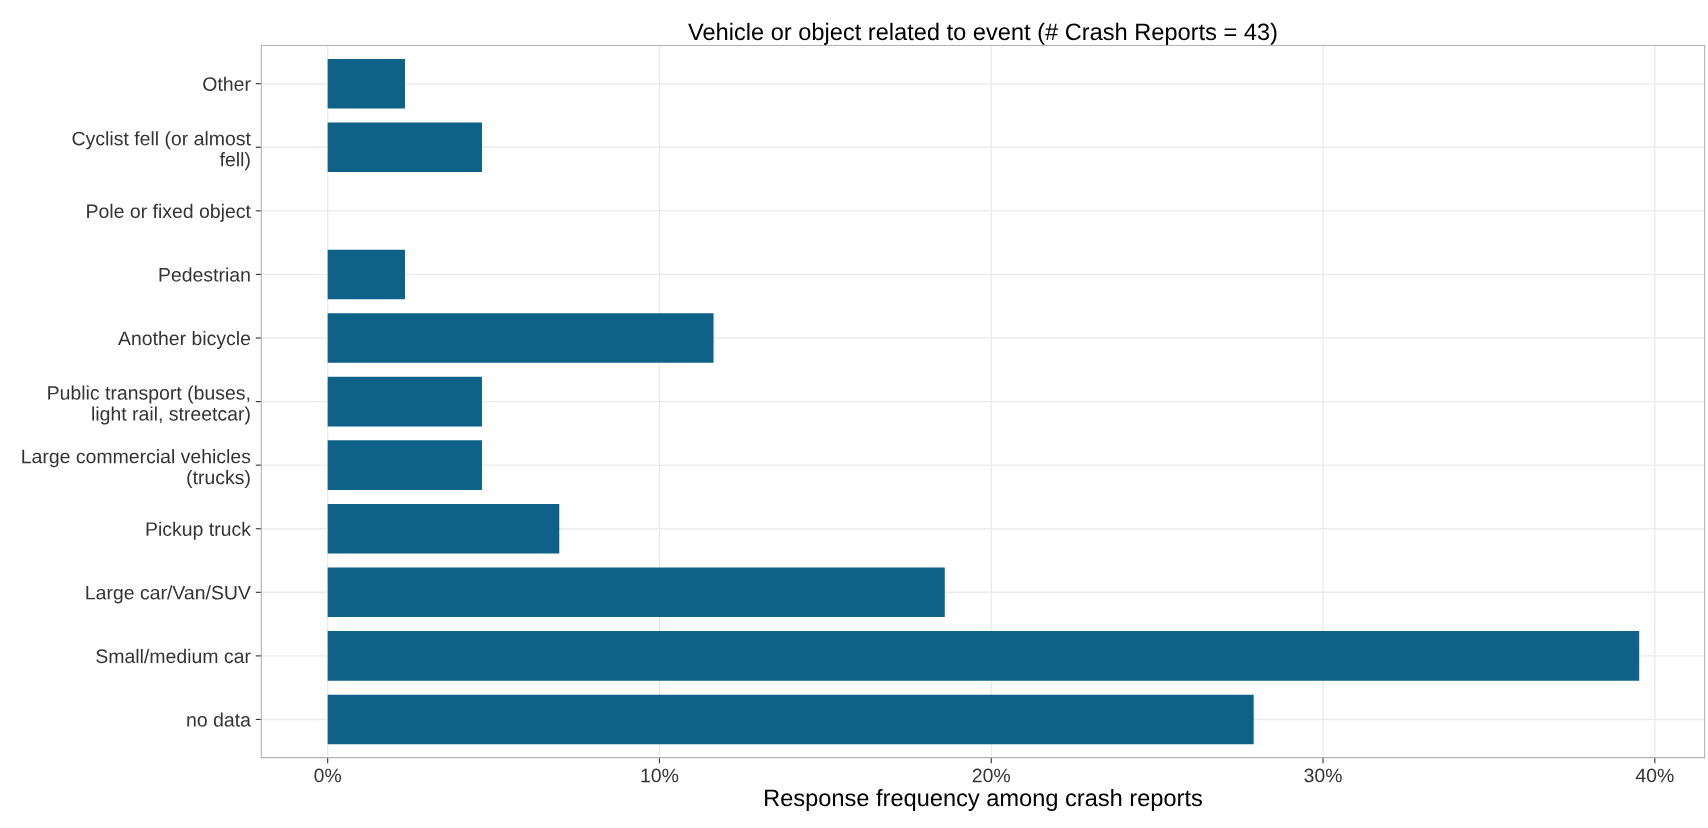 This screenshot has height=828, width=1708. I want to click on x-tick-label: 20%, so click(991, 775).